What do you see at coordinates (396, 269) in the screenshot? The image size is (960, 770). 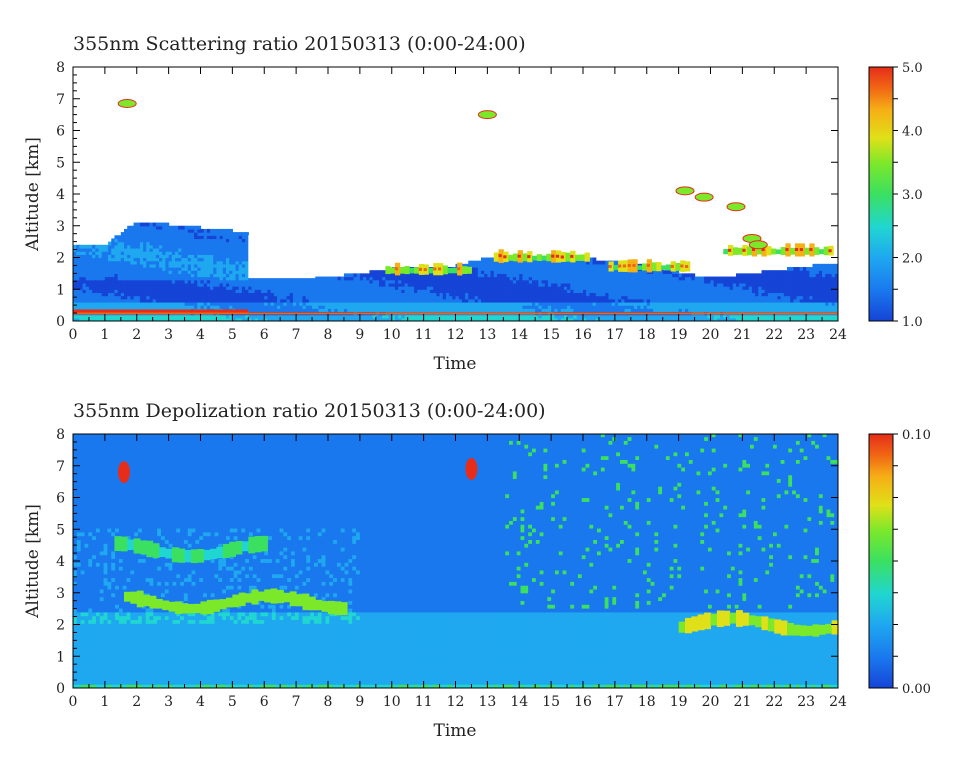 I see `aerosol-core` at bounding box center [396, 269].